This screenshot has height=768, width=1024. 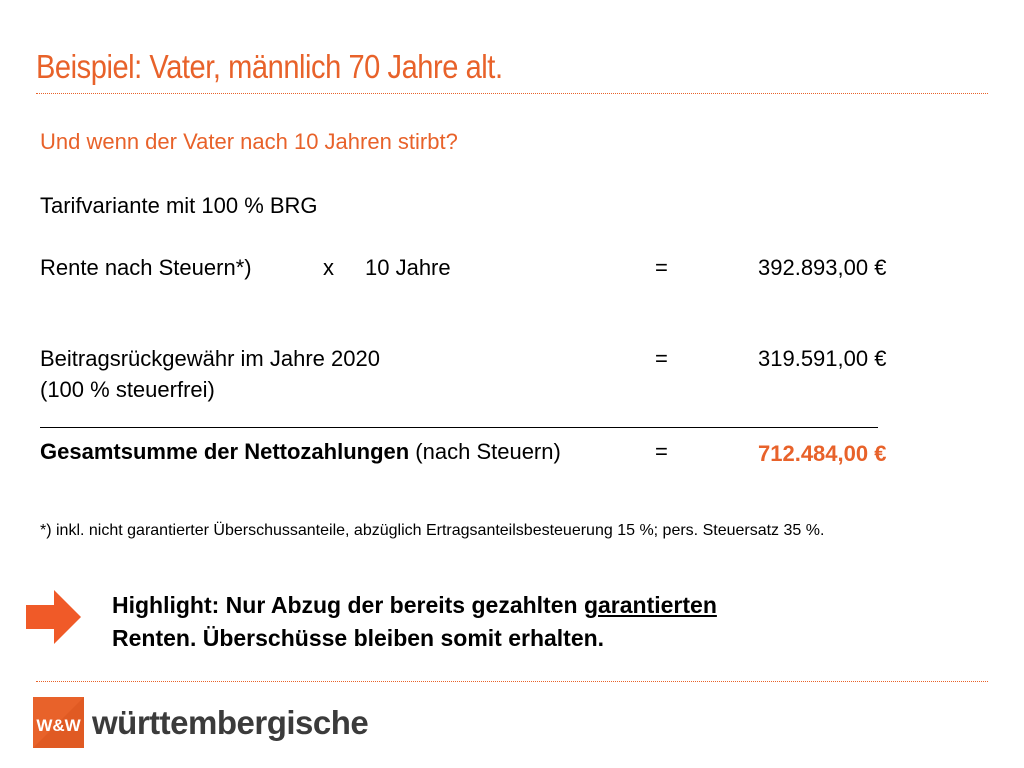 What do you see at coordinates (485, 451) in the screenshot?
I see `total-label-rest: (nach Steuern)` at bounding box center [485, 451].